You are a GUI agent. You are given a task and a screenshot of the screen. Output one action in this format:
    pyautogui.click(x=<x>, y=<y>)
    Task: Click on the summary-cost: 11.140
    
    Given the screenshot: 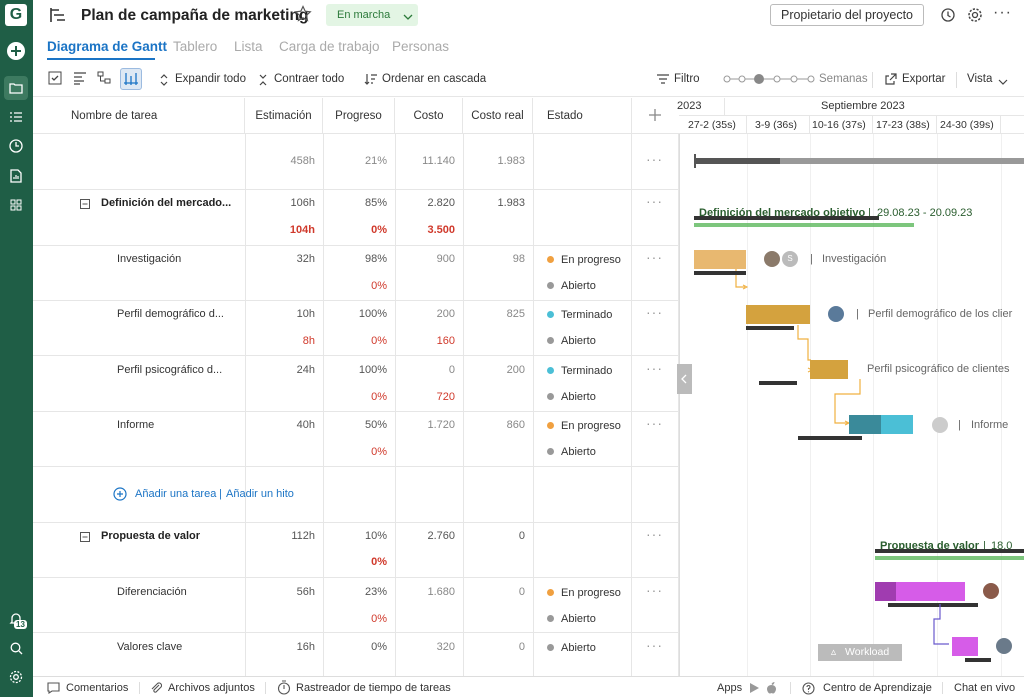 What is the action you would take?
    pyautogui.click(x=438, y=161)
    